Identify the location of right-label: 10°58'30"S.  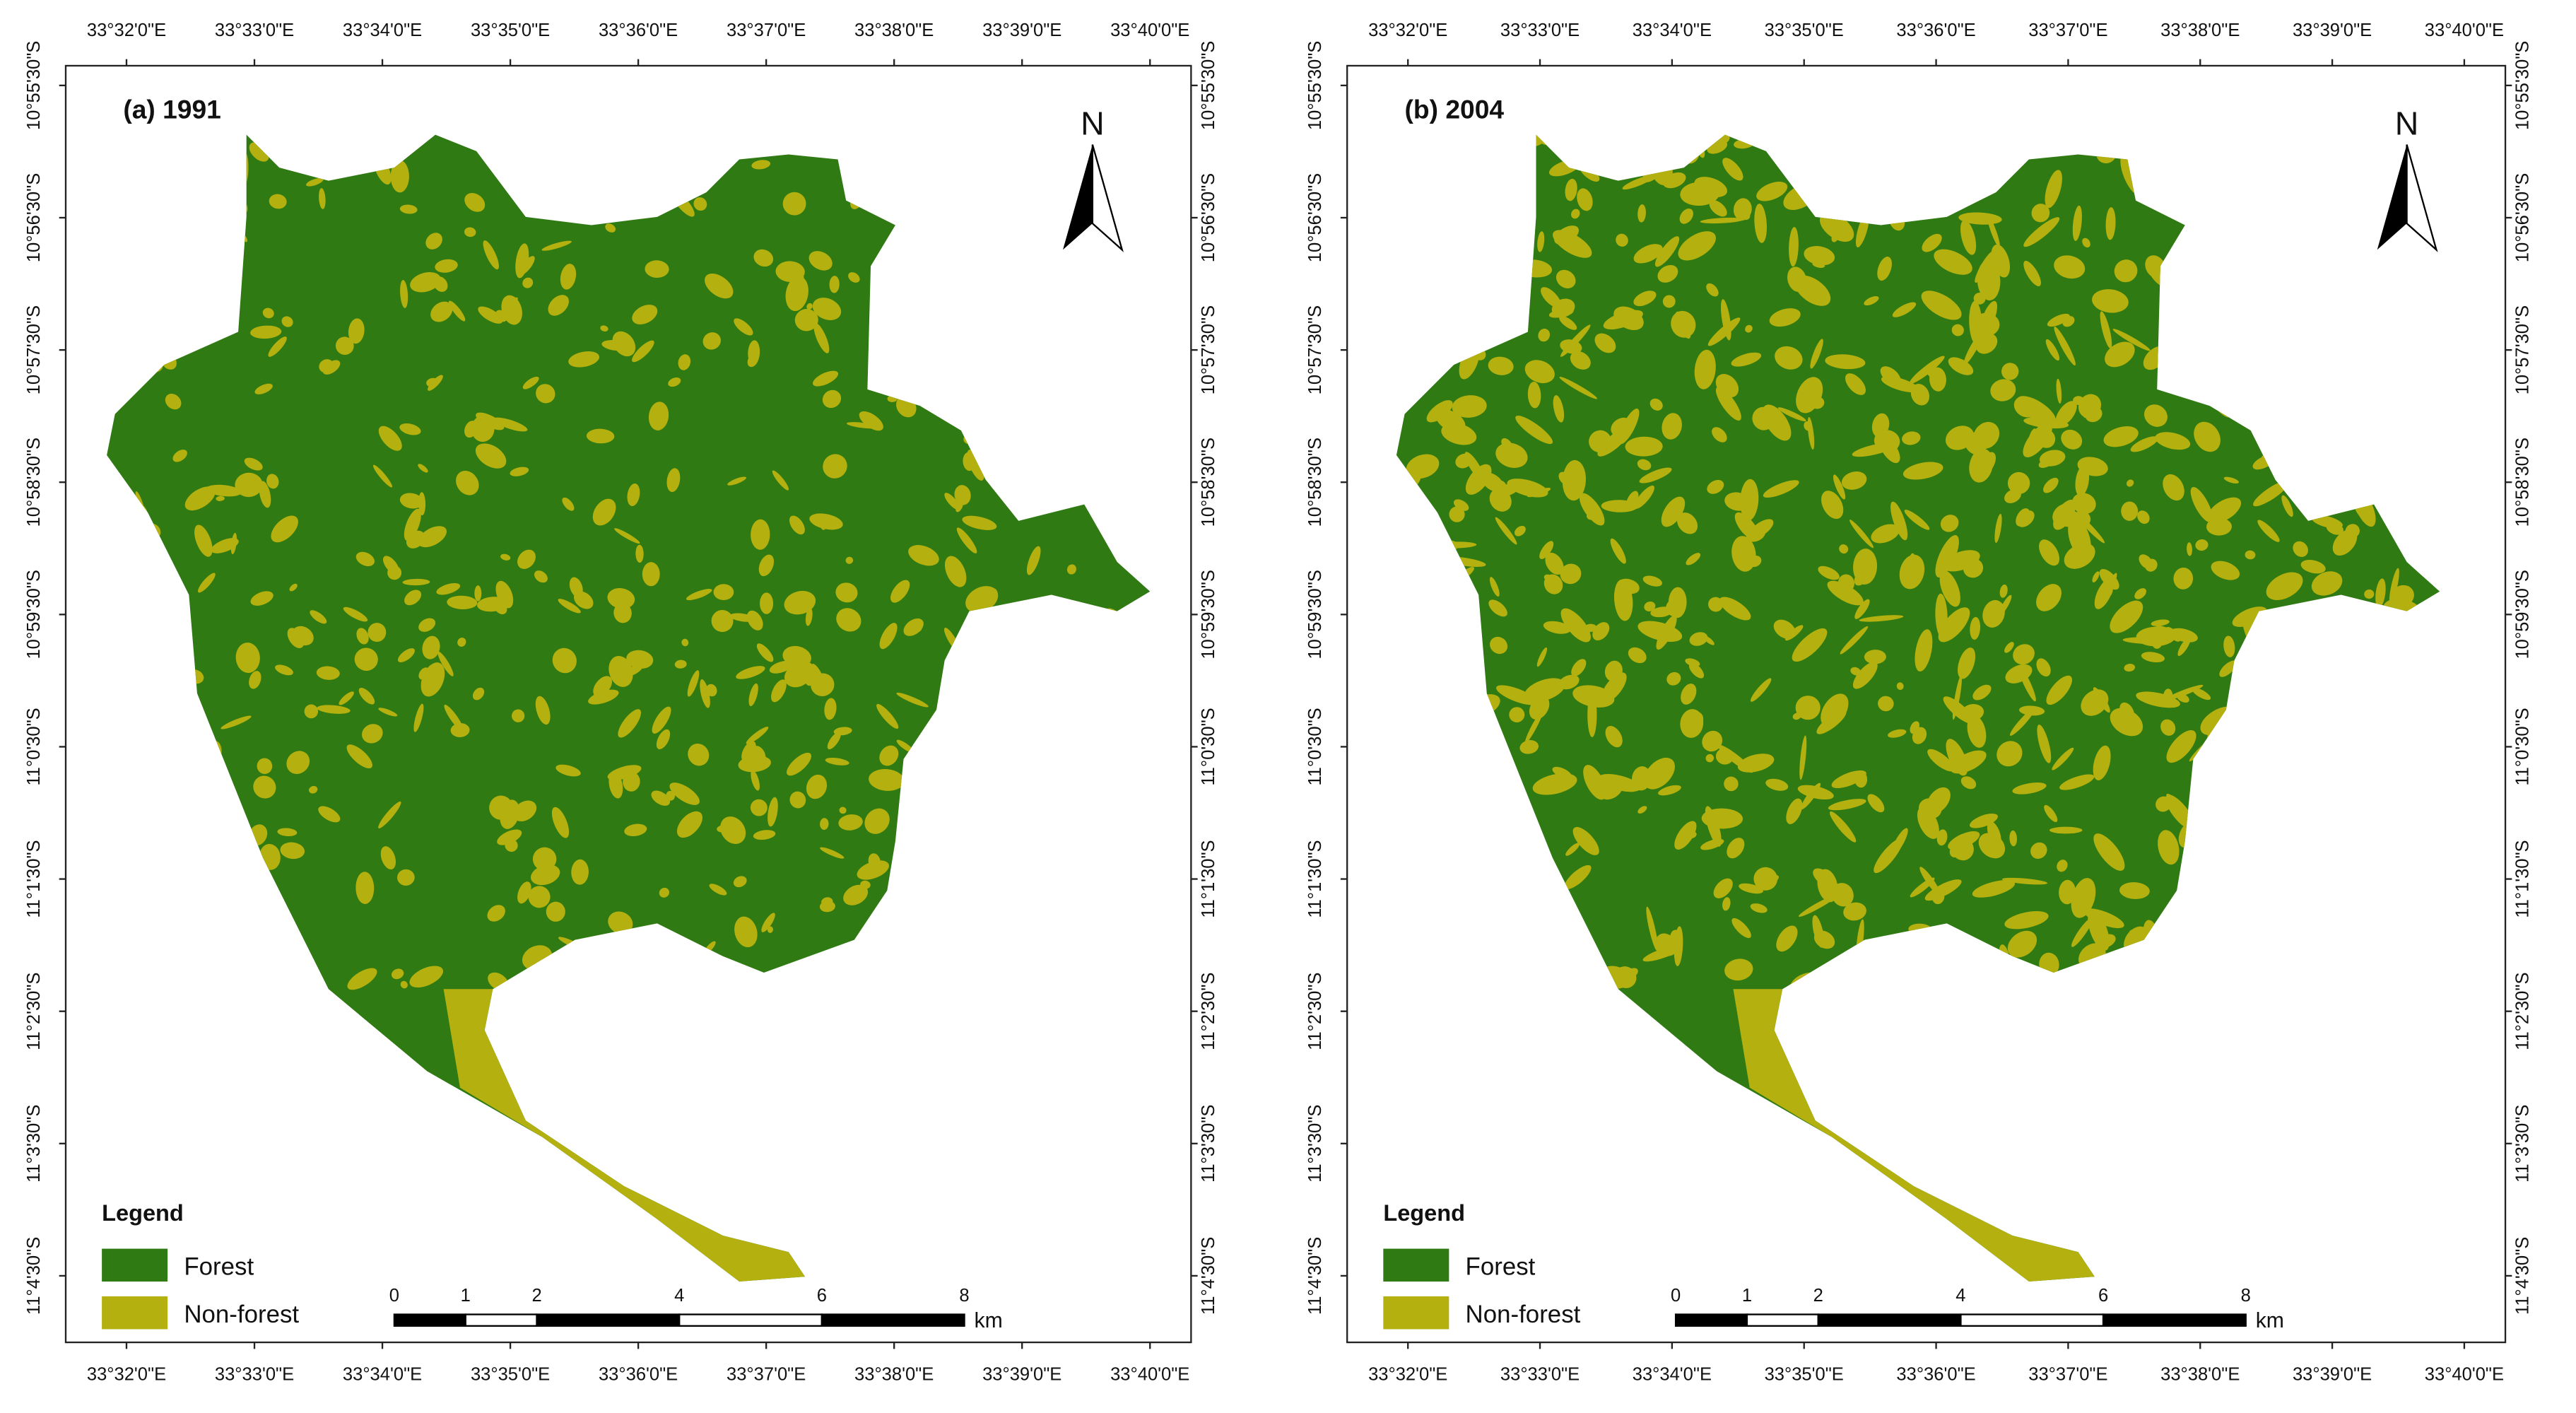
(2523, 482).